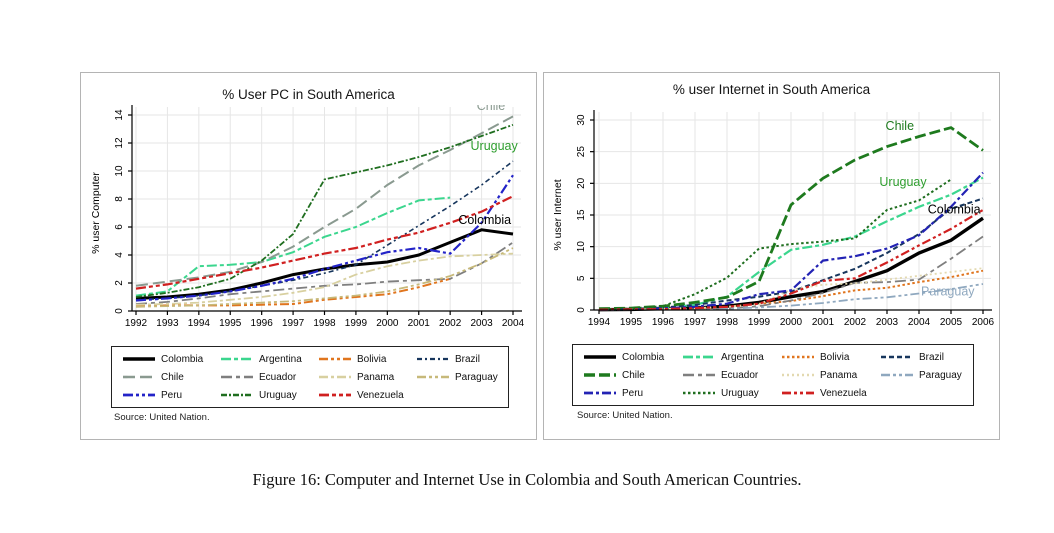 The height and width of the screenshot is (533, 1054). What do you see at coordinates (897, 357) in the screenshot?
I see `legend-swatch-brazil` at bounding box center [897, 357].